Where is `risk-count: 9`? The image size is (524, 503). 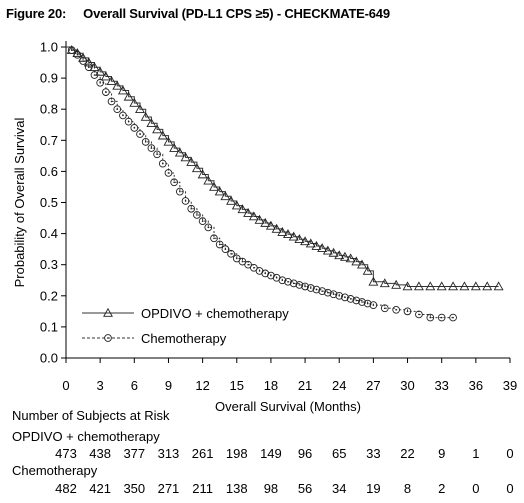
risk-count: 9 is located at coordinates (442, 453).